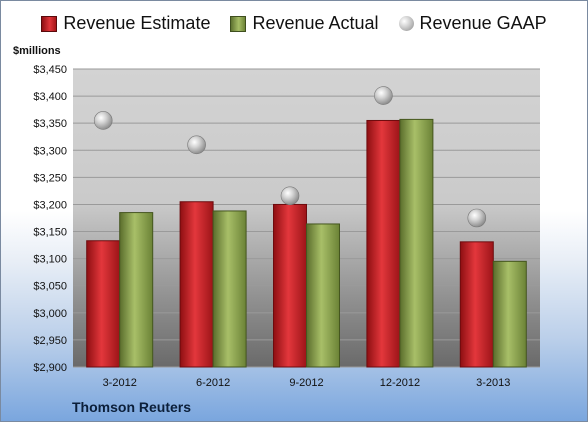 This screenshot has height=422, width=588. What do you see at coordinates (493, 383) in the screenshot?
I see `x-tick-label: 3-2013` at bounding box center [493, 383].